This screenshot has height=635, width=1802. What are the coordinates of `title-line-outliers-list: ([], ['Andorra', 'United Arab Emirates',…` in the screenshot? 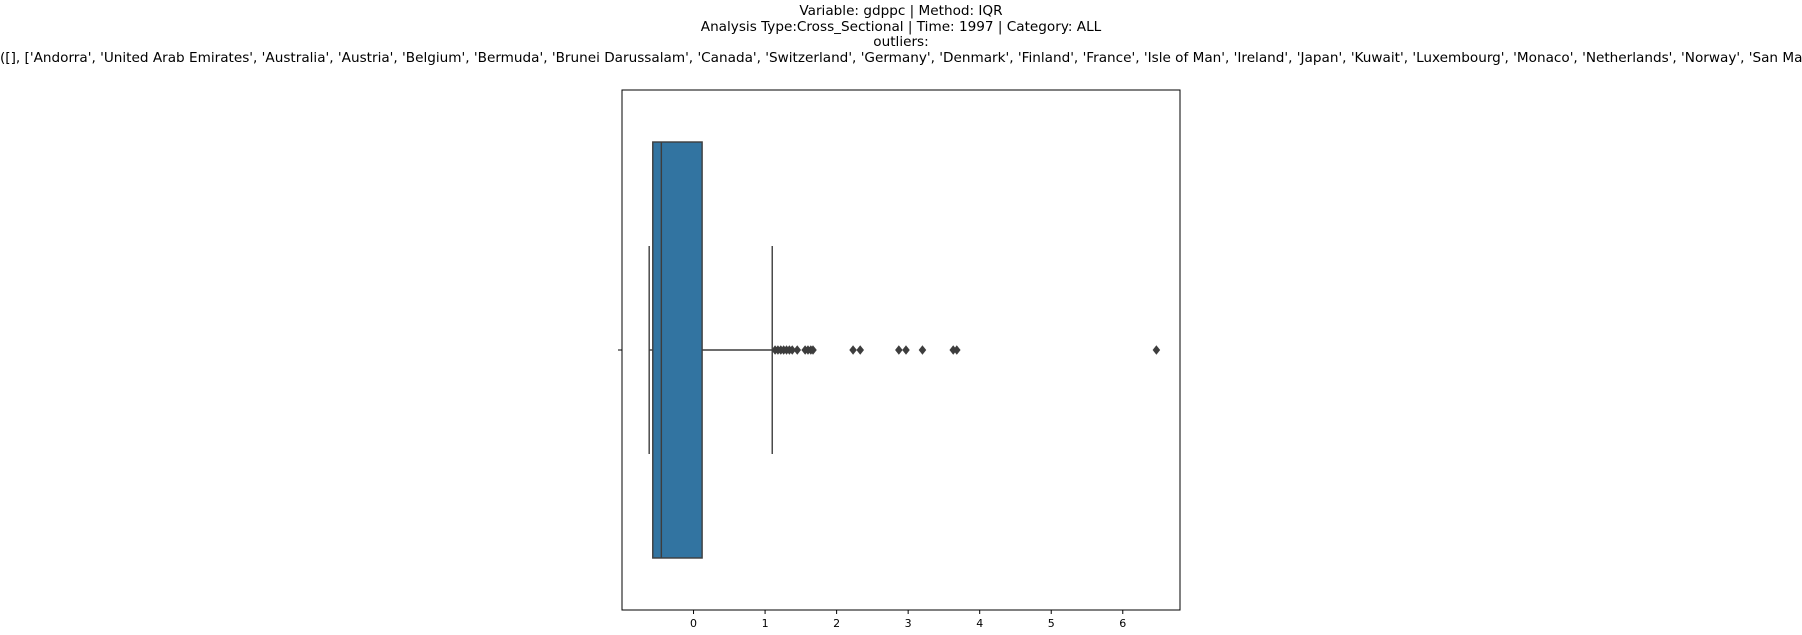 It's located at (901, 57).